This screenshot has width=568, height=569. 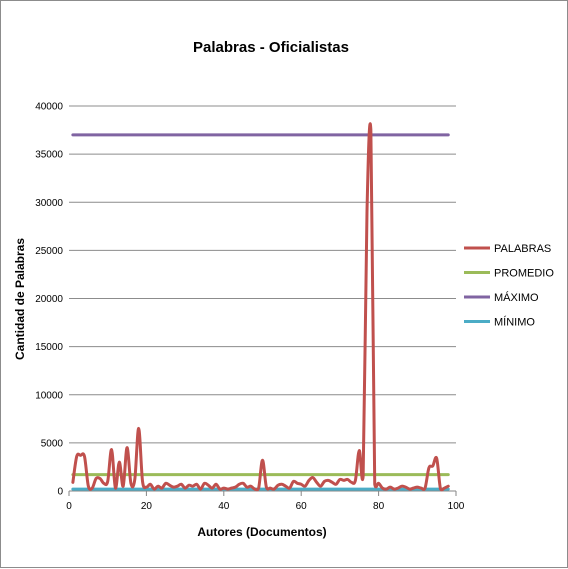 I want to click on y-tick-label: 30000, so click(x=49, y=203).